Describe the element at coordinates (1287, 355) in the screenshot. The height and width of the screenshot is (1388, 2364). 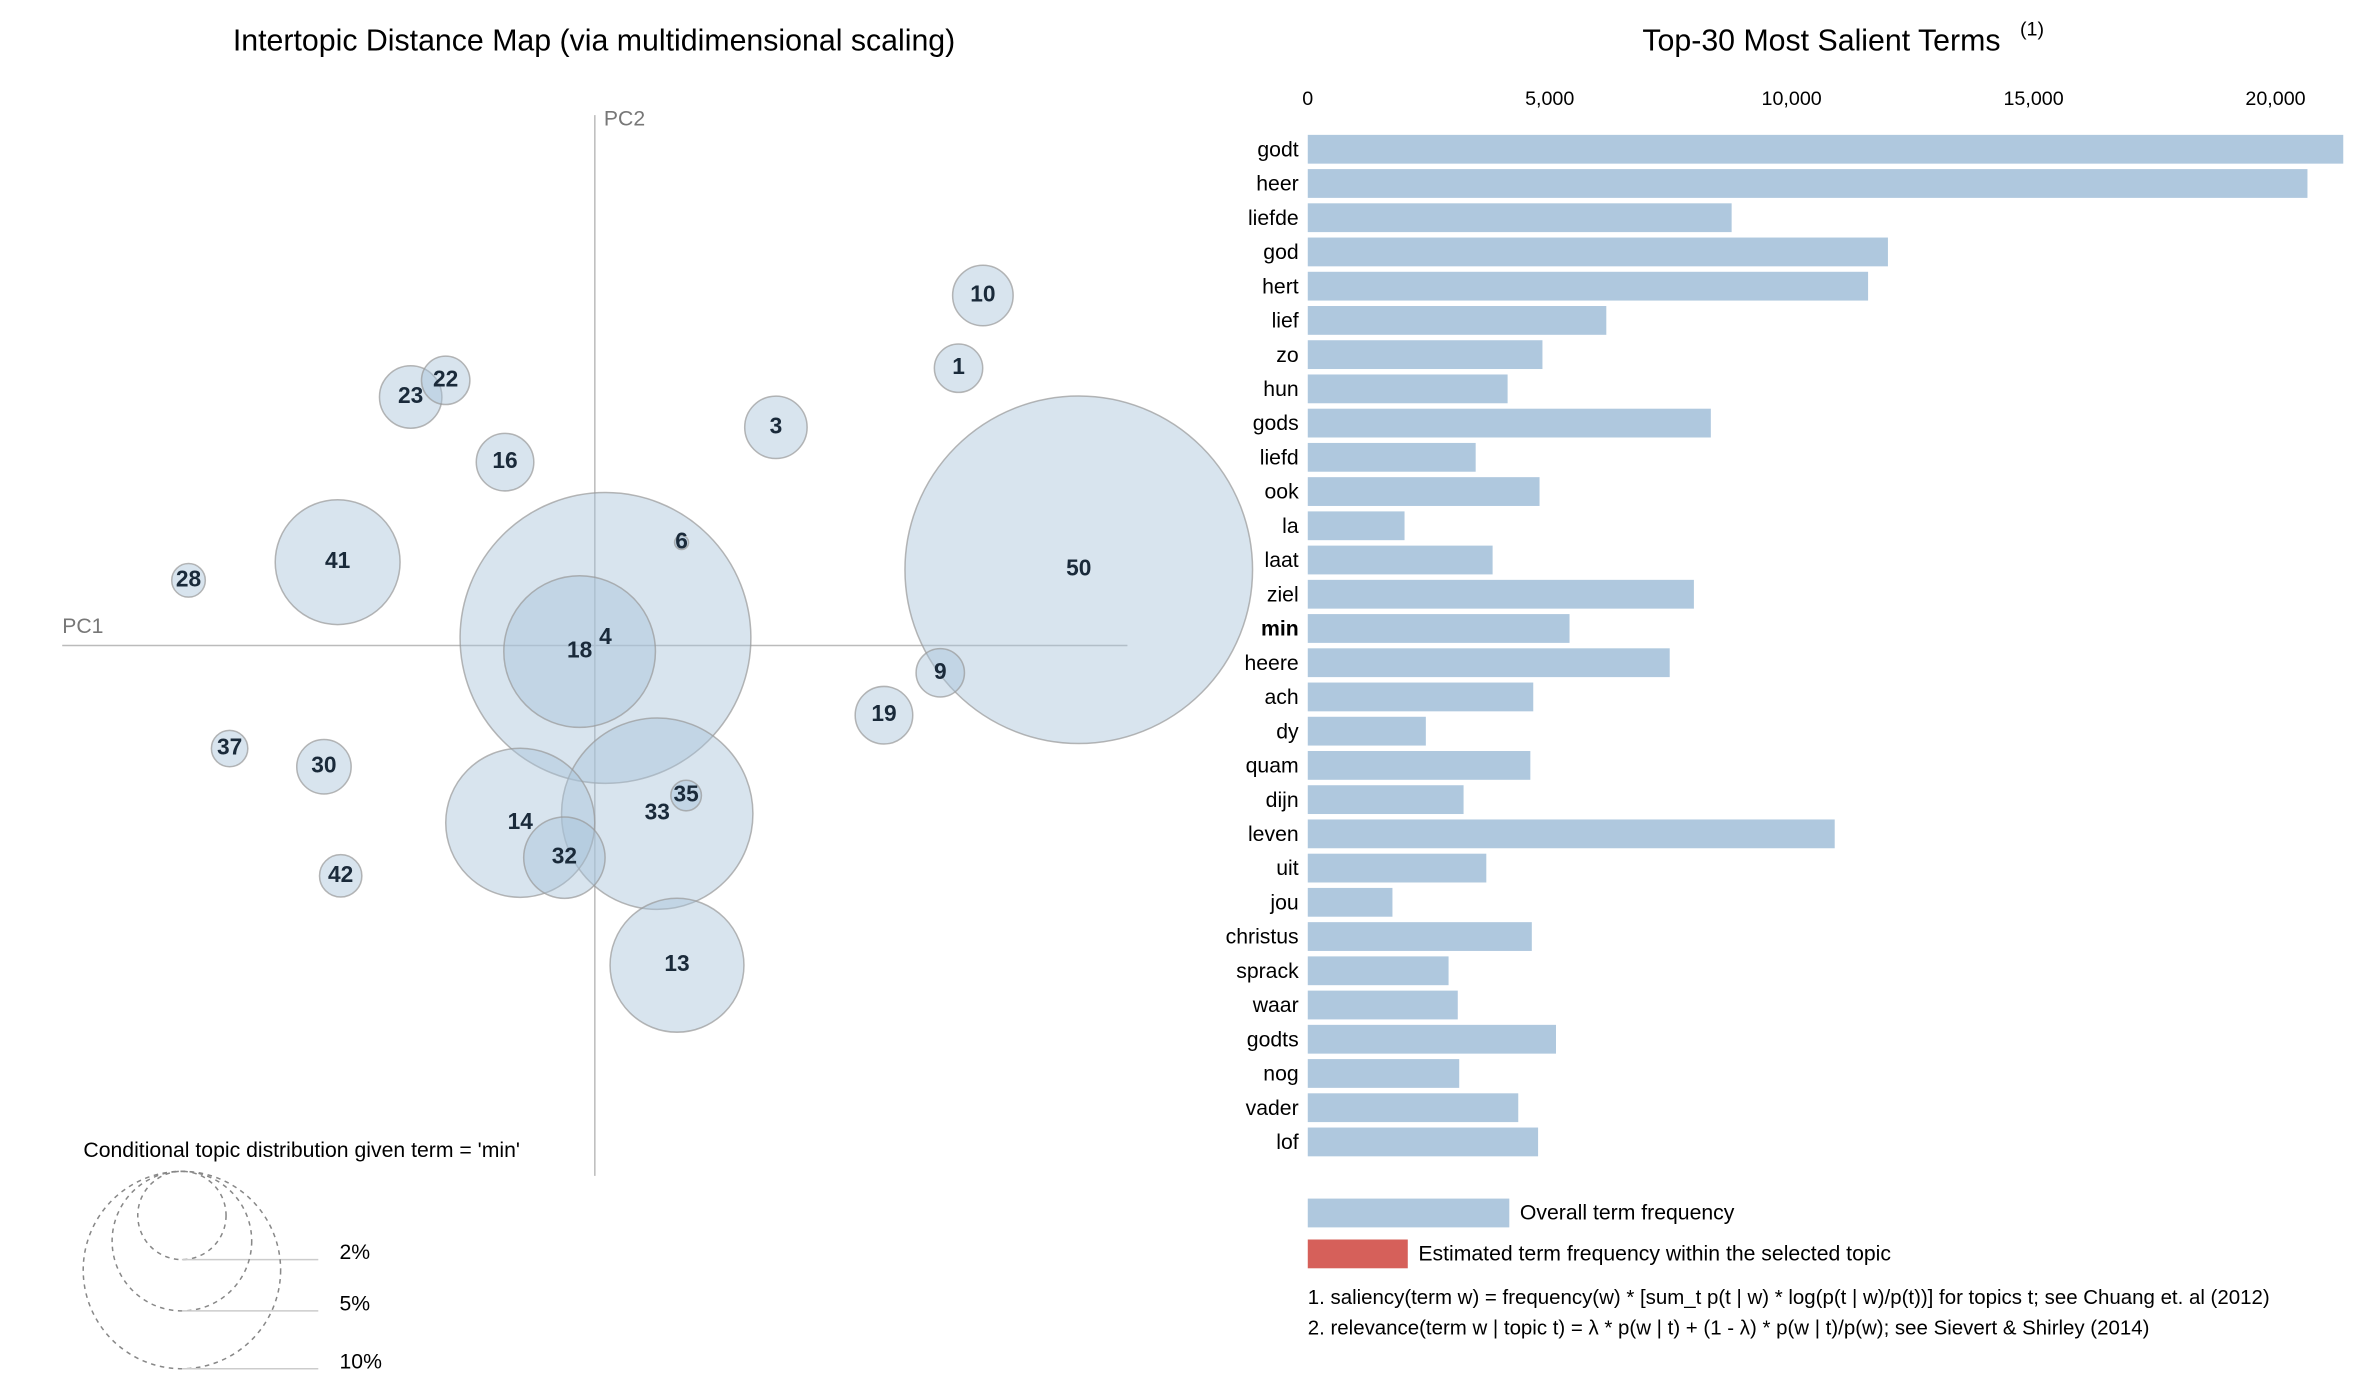
I see `term-label: zo` at that location.